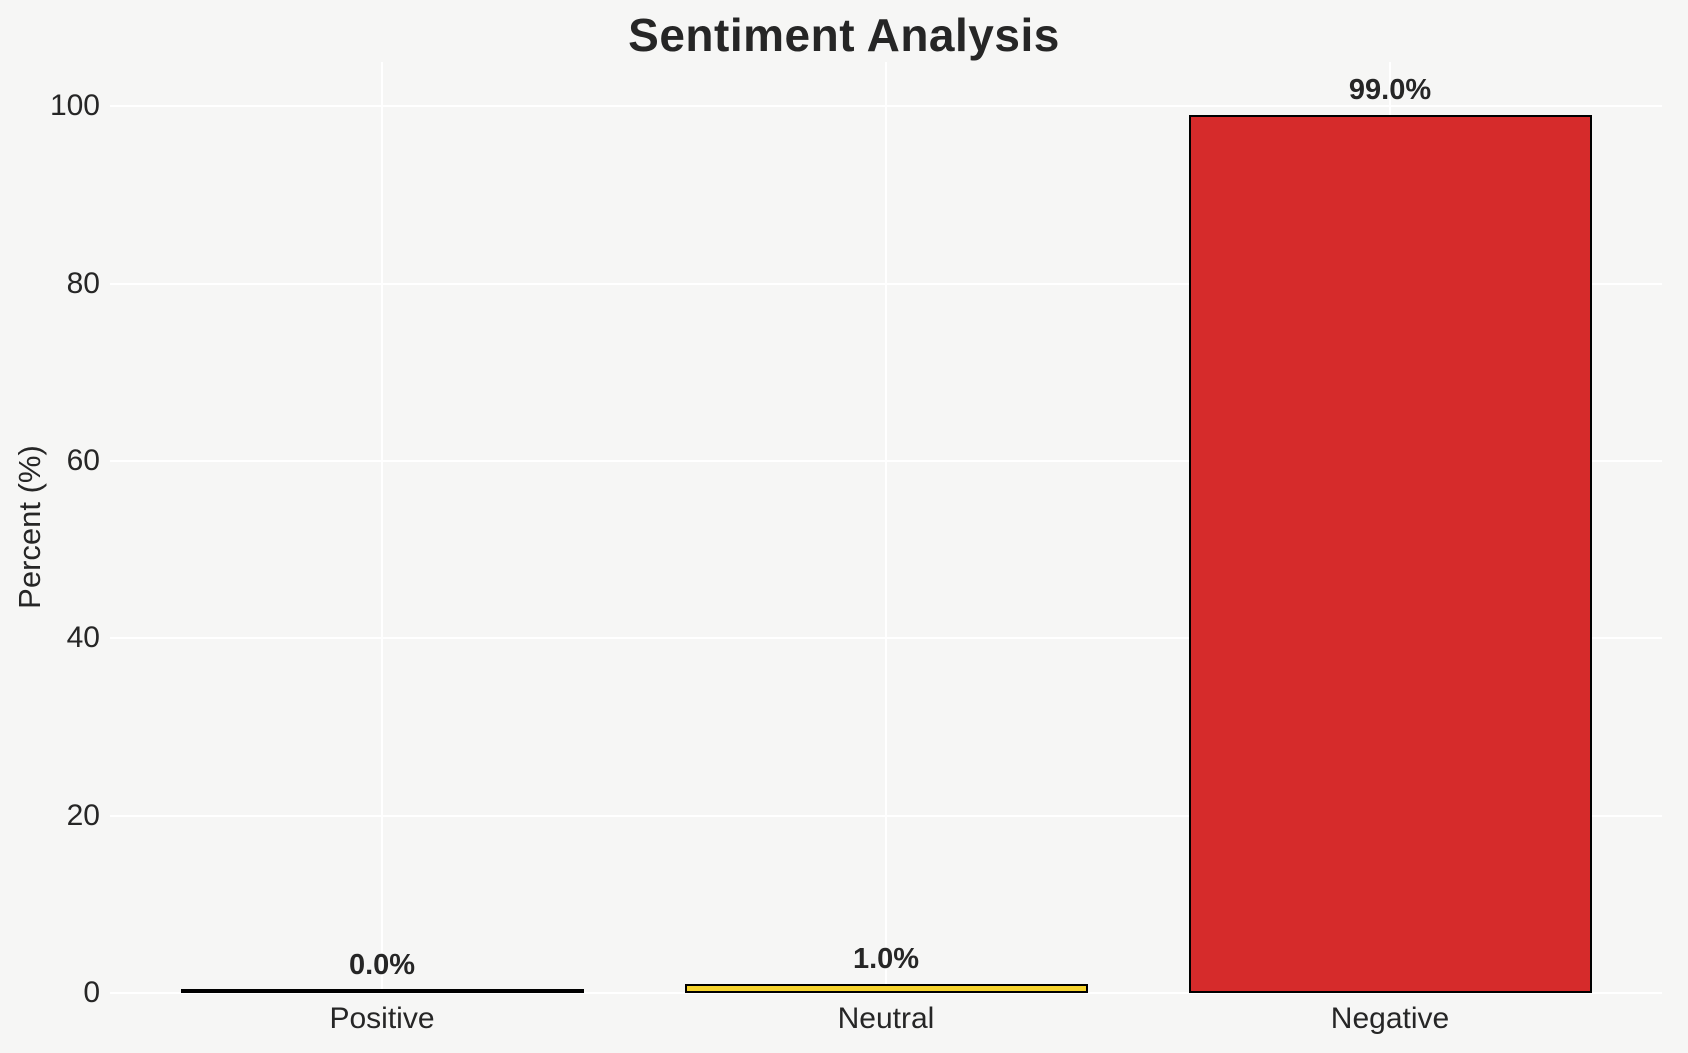 This screenshot has height=1053, width=1688. Describe the element at coordinates (886, 1018) in the screenshot. I see `x-tick-label-neutral: Neutral` at that location.